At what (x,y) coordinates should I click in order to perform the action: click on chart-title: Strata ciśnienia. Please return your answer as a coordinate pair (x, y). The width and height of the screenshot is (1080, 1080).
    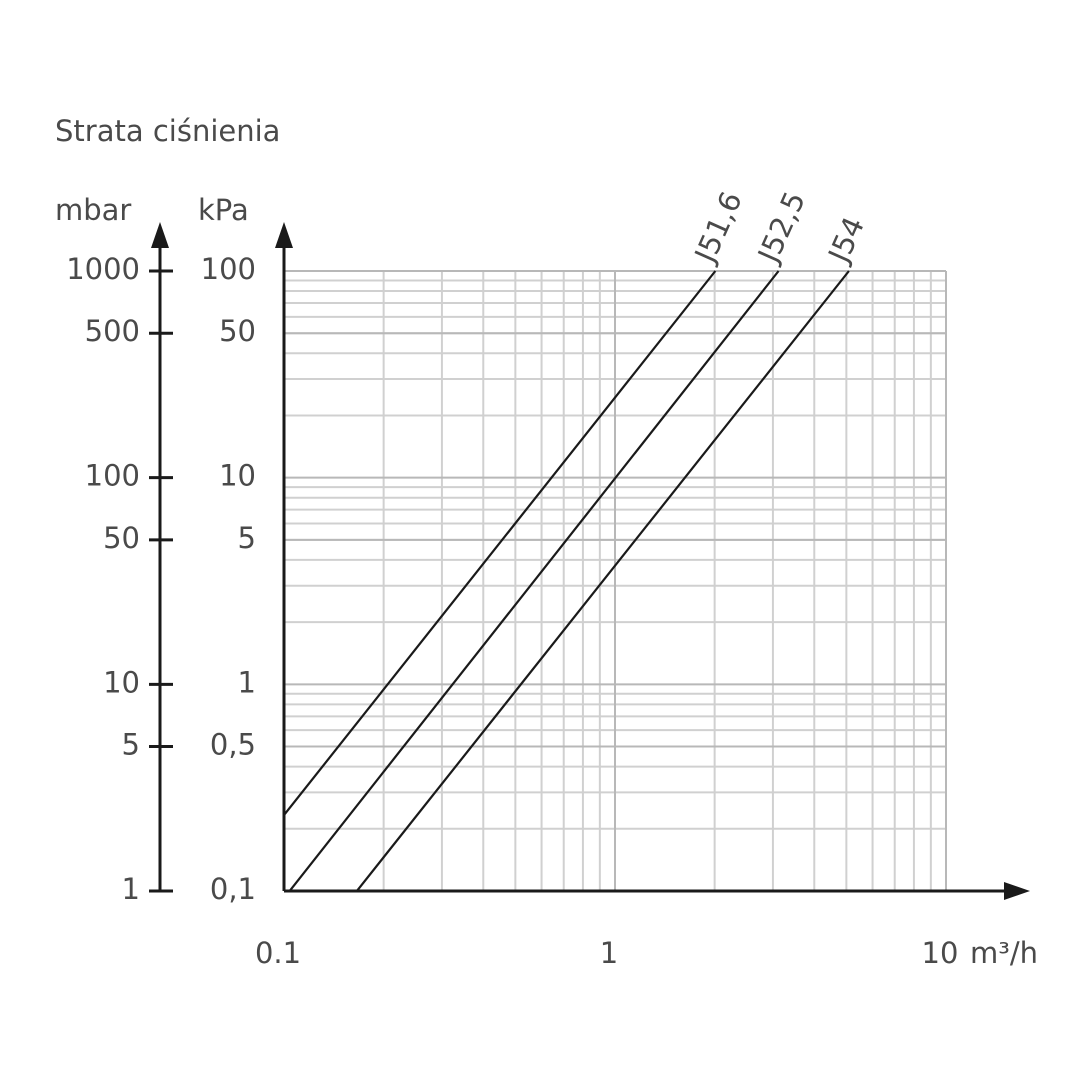
    Looking at the image, I should click on (167, 131).